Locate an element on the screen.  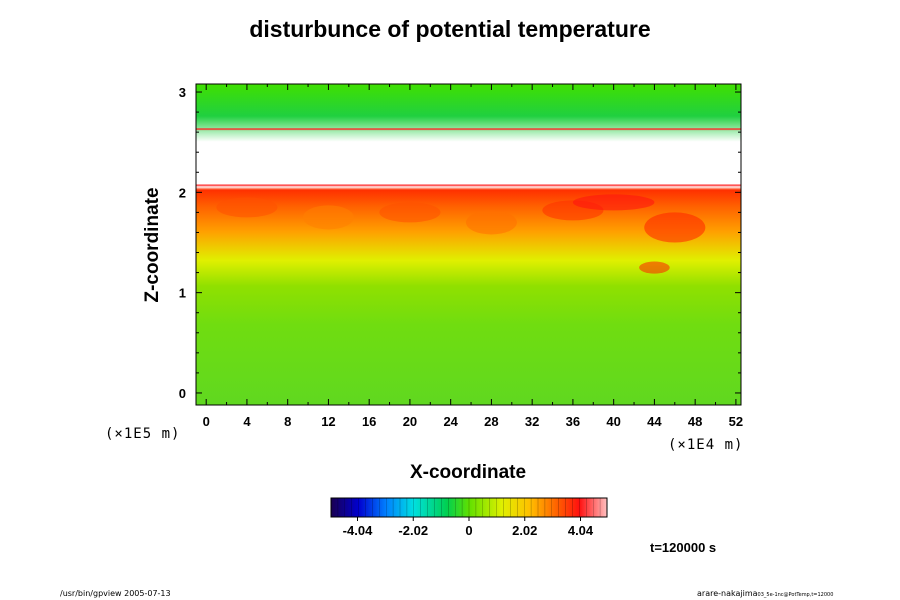
footer-right-main: arare-nakajima is located at coordinates (727, 593).